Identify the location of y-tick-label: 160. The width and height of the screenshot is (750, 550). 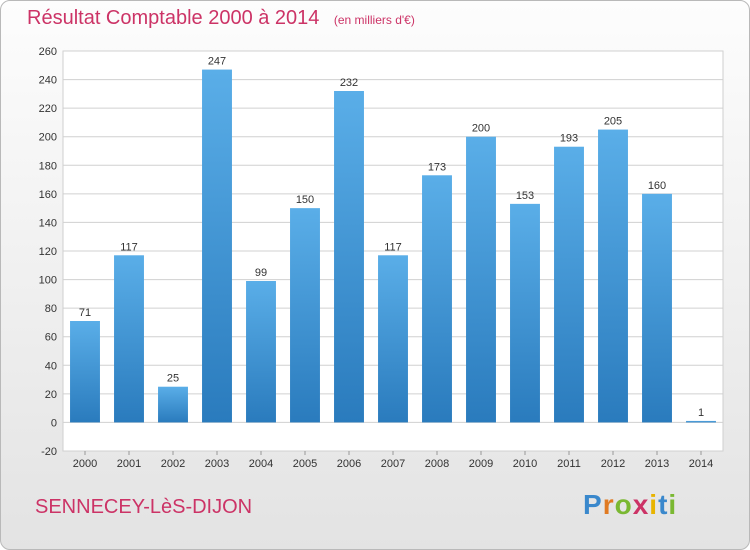
(48, 195).